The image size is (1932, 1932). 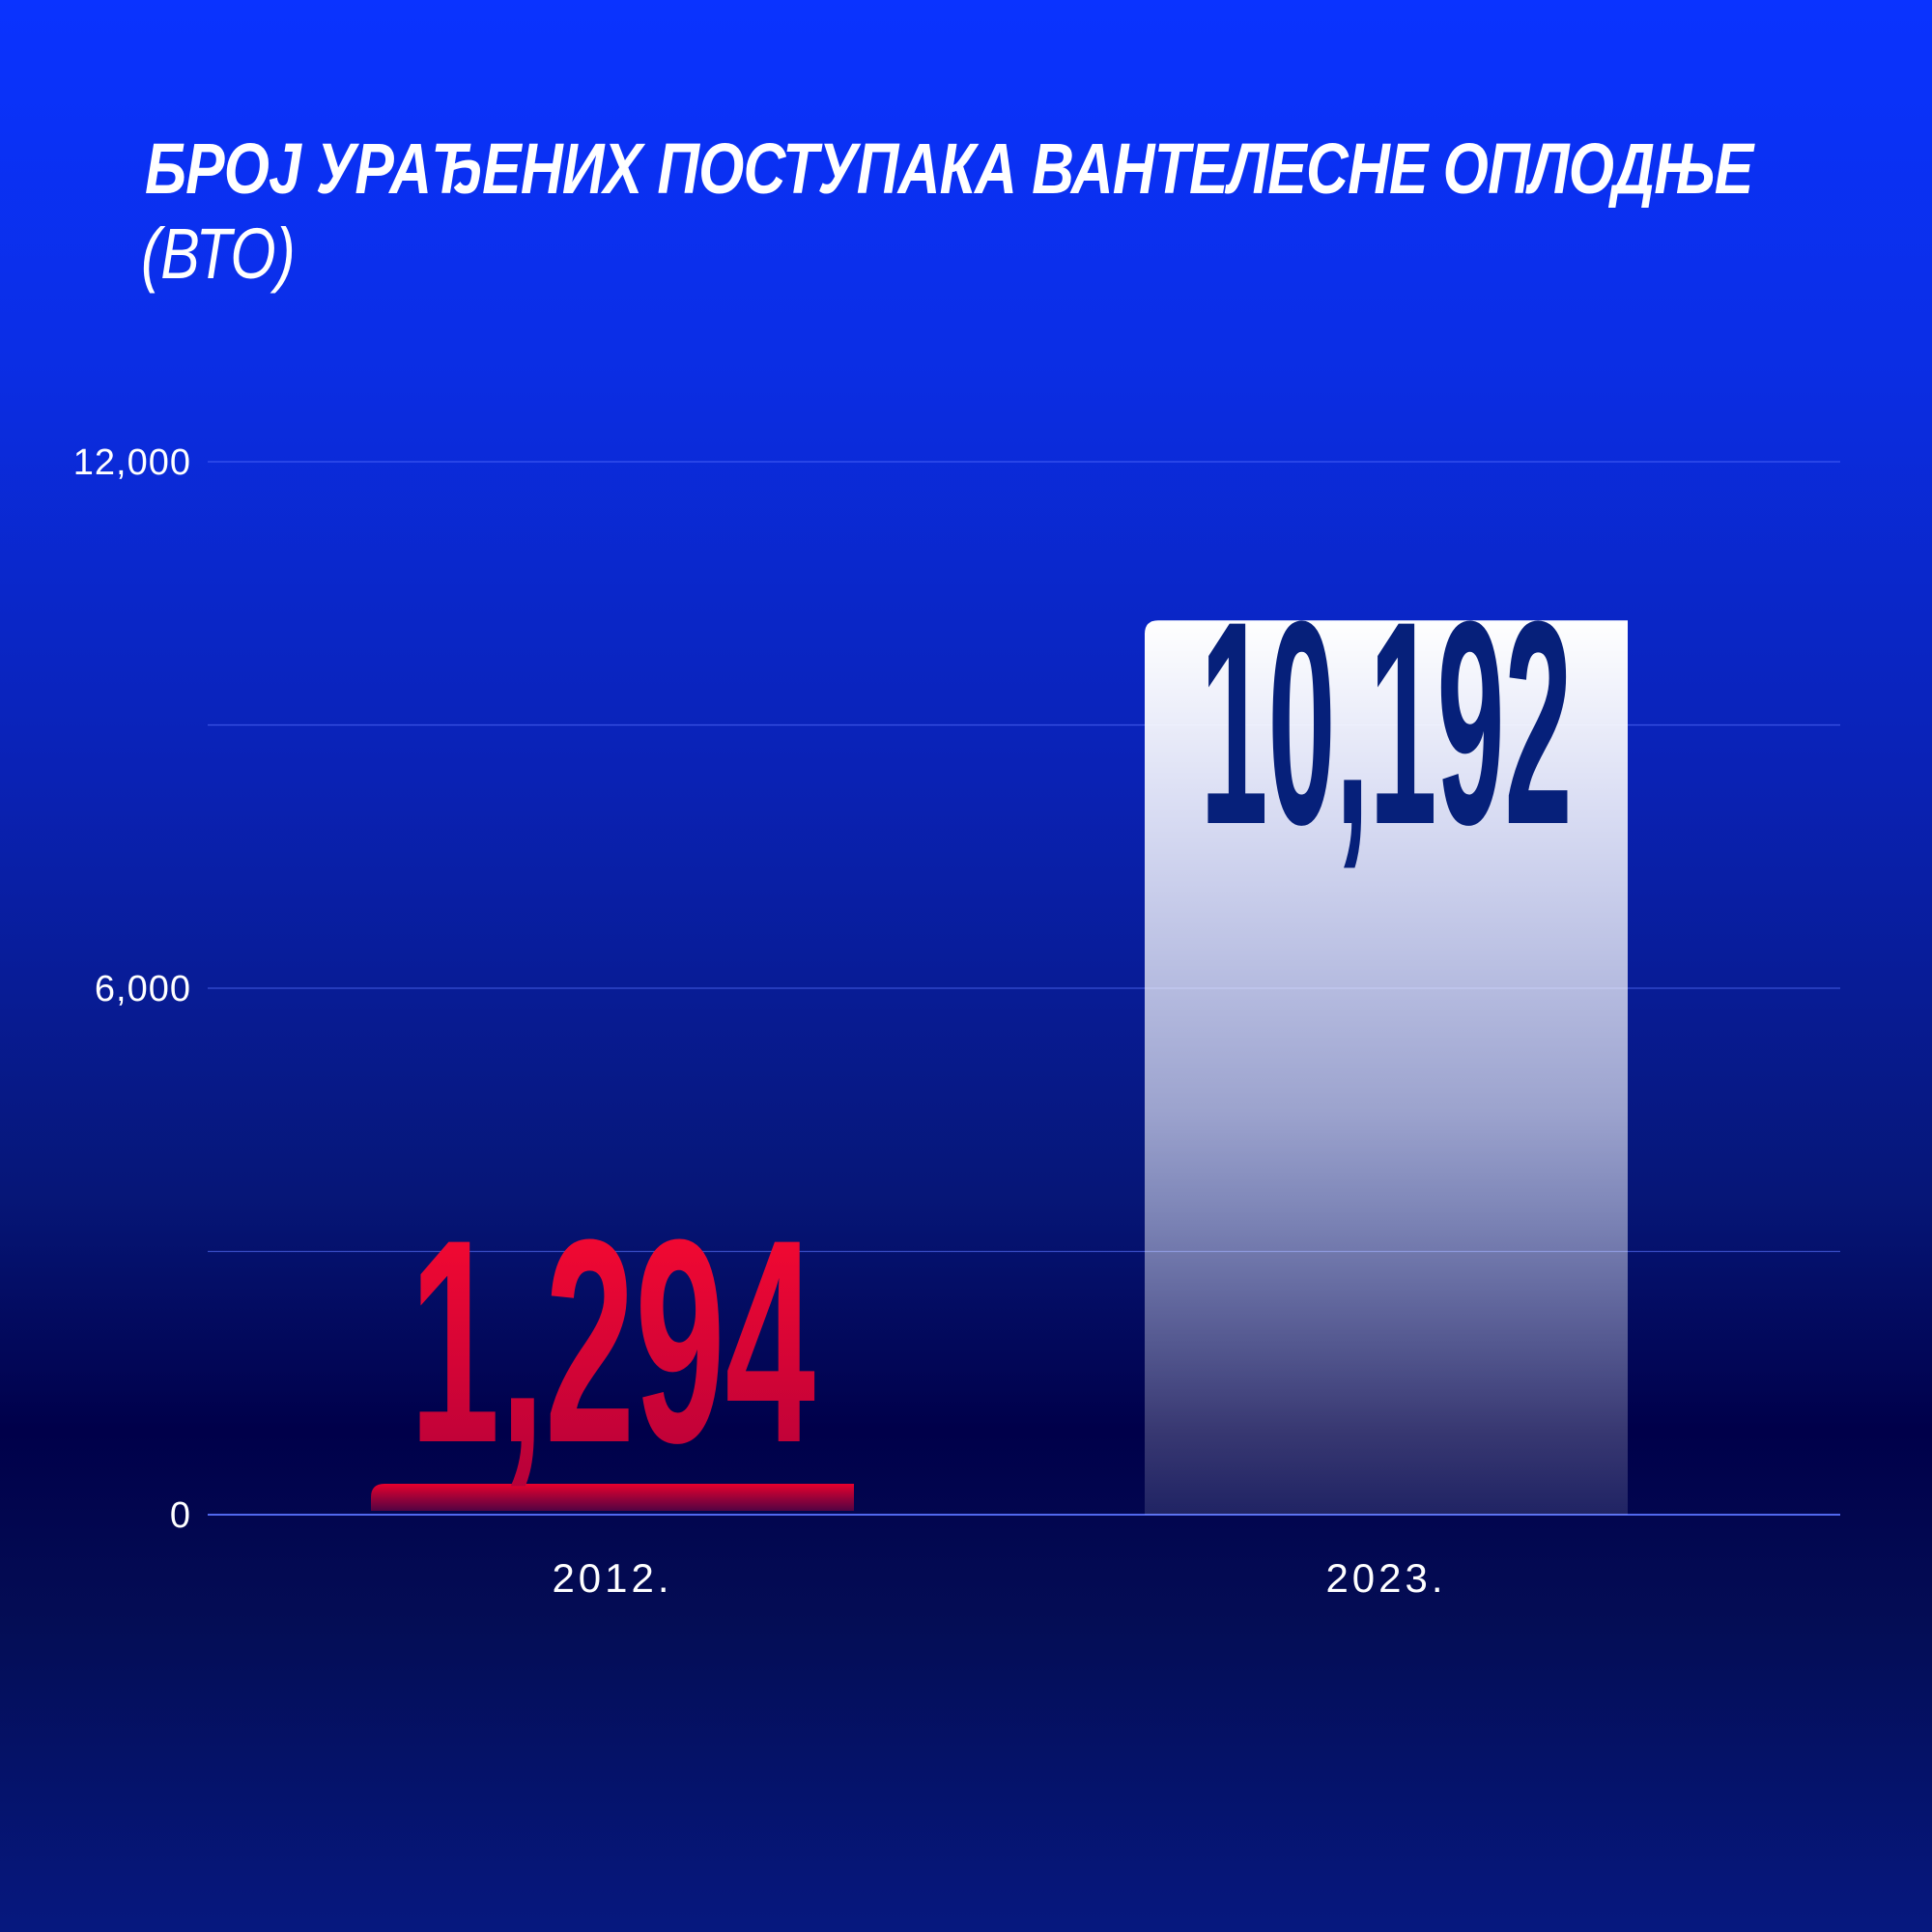 What do you see at coordinates (218, 253) in the screenshot?
I see `chart-subtitle: (ВТО)` at bounding box center [218, 253].